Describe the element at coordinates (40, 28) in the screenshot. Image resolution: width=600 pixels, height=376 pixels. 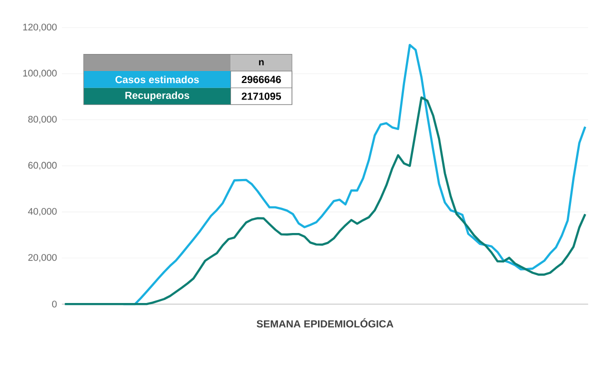
I see `y-tick-label: 120,000` at that location.